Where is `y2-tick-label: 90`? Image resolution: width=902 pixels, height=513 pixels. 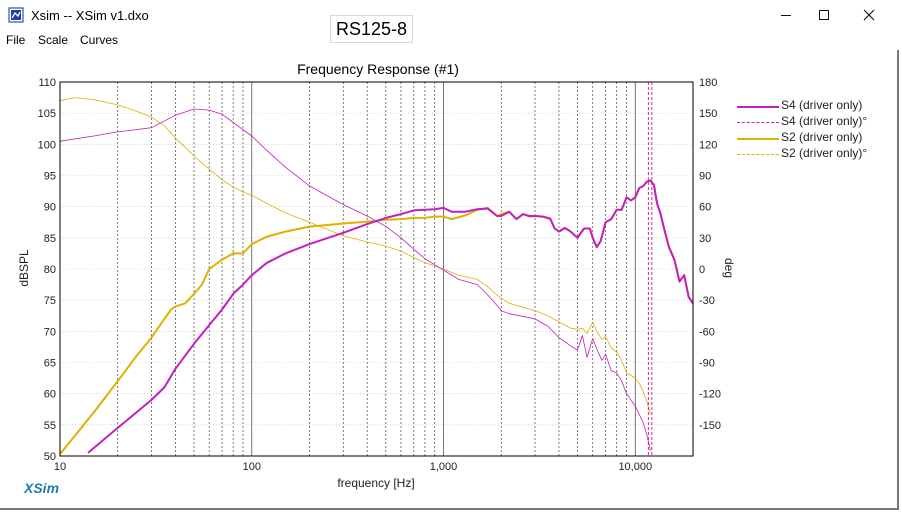
y2-tick-label: 90 is located at coordinates (705, 177).